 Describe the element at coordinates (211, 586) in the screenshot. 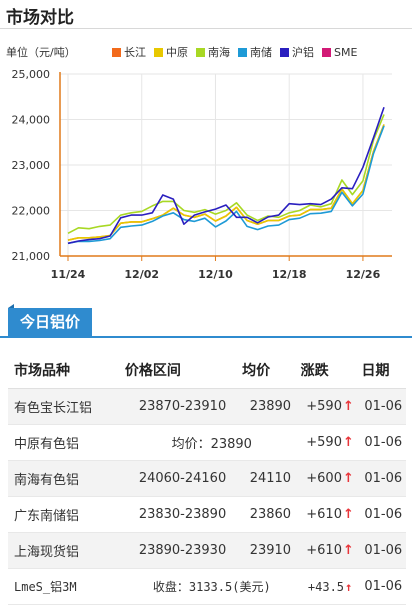

I see `price-merged: 收盘：3133.5(美元)` at that location.